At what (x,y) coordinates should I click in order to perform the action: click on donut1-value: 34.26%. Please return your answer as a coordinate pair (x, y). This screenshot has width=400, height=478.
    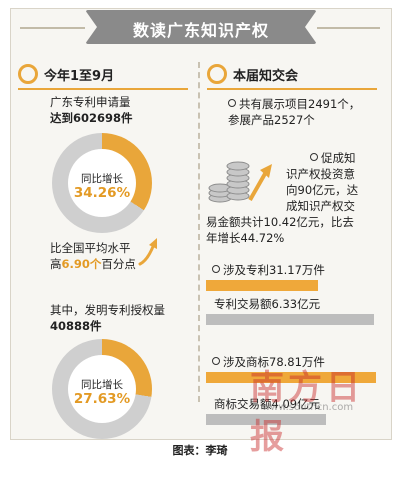
    Looking at the image, I should click on (102, 193).